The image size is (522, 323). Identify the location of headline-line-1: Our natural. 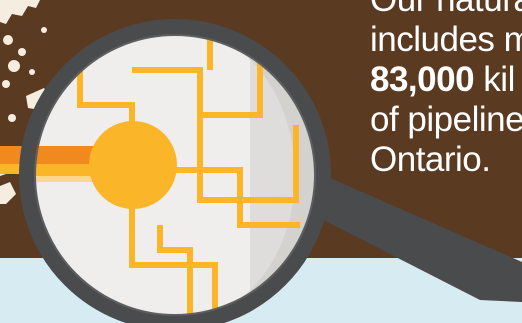
(446, 10).